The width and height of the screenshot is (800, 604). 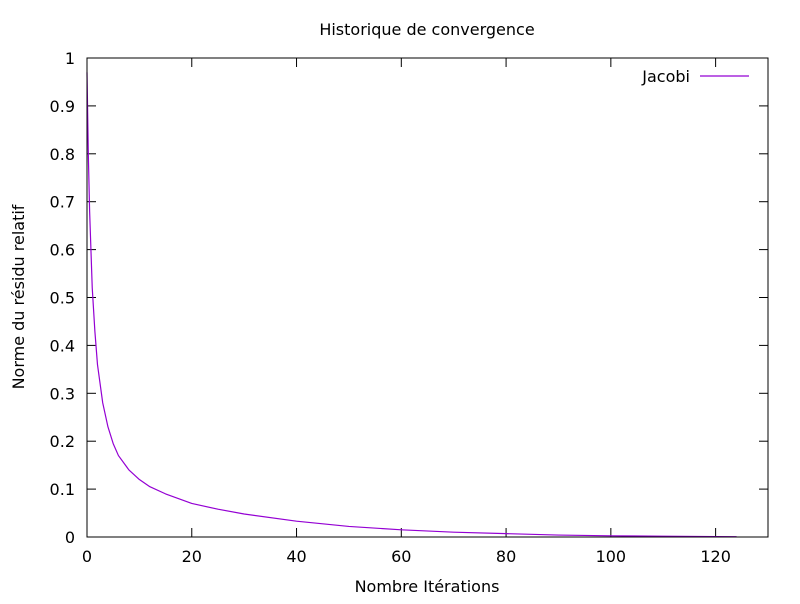 I want to click on x-tick-label: 100, so click(x=611, y=556).